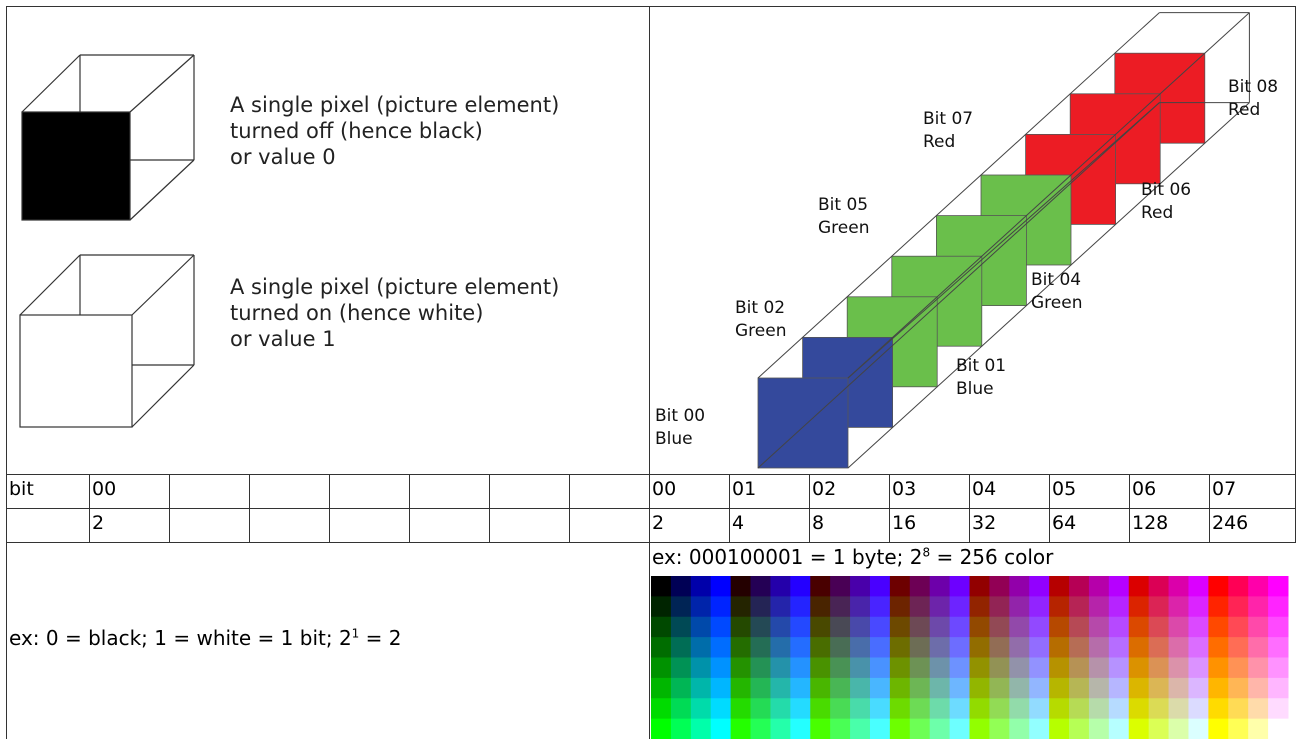  Describe the element at coordinates (992, 557) in the screenshot. I see `one-byte-note-result: = 256 color` at that location.